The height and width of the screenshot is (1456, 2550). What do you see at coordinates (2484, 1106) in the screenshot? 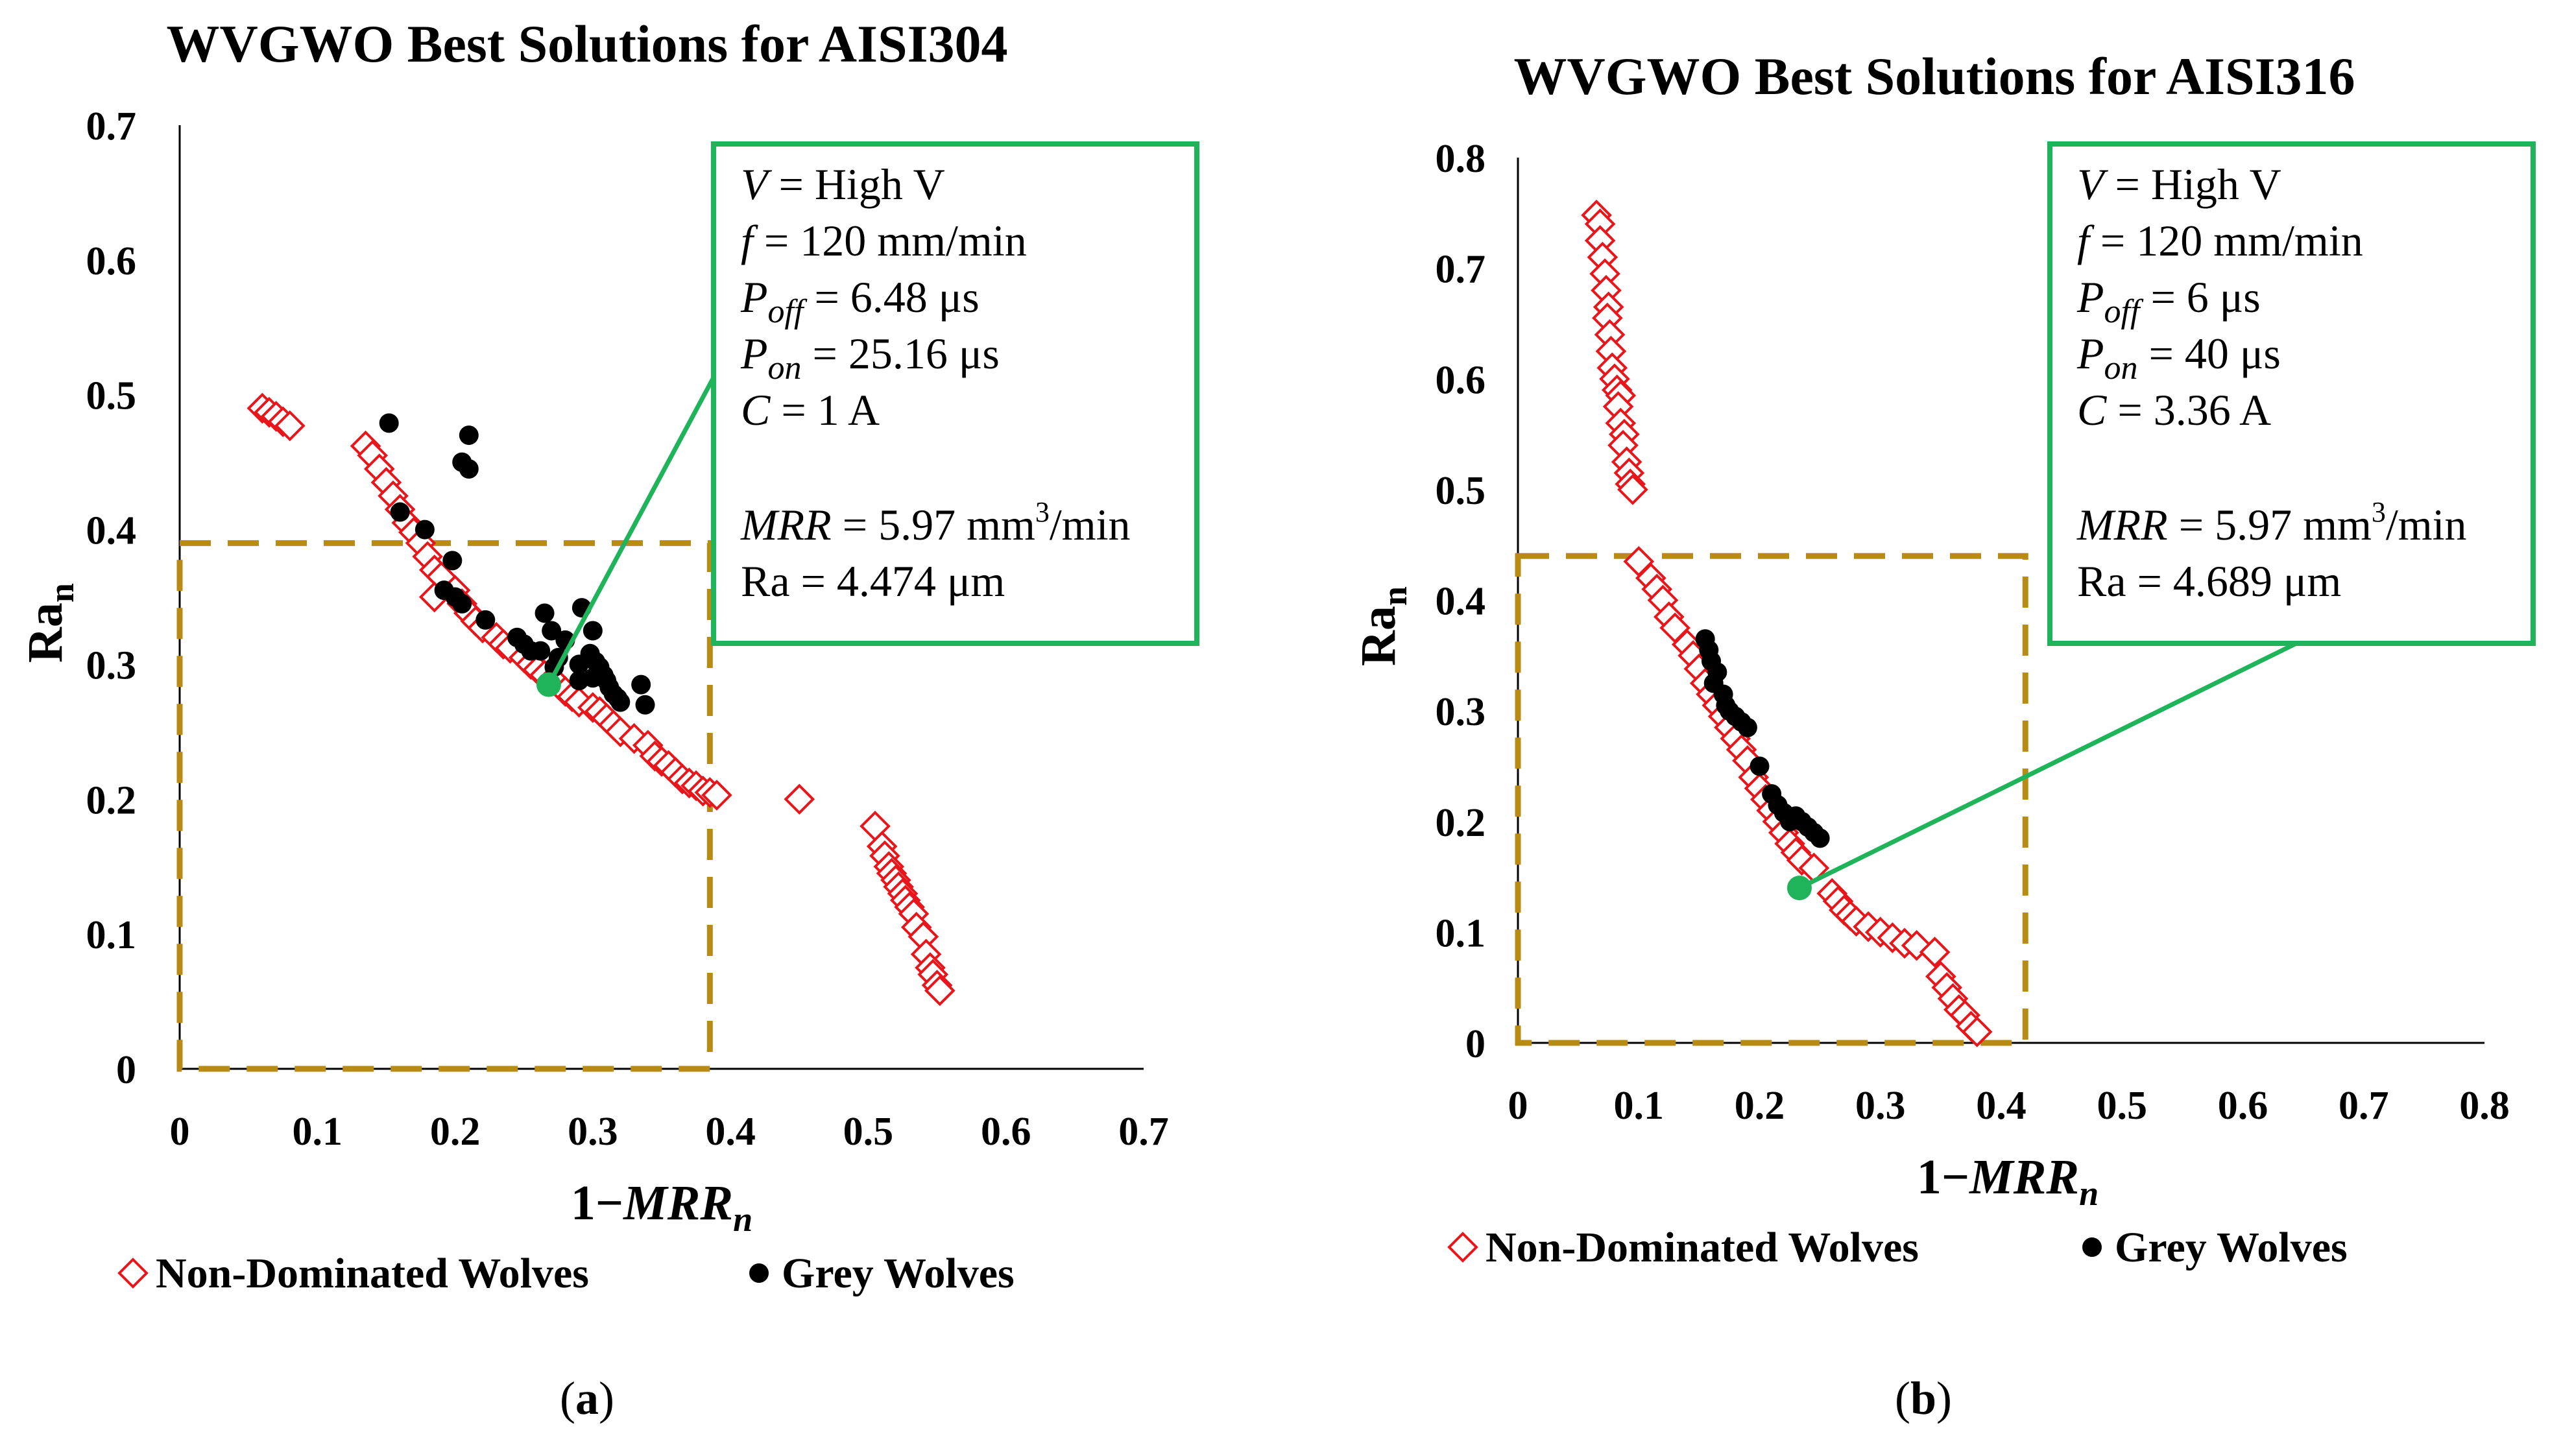
I see `x-tick-label: 0.8` at bounding box center [2484, 1106].